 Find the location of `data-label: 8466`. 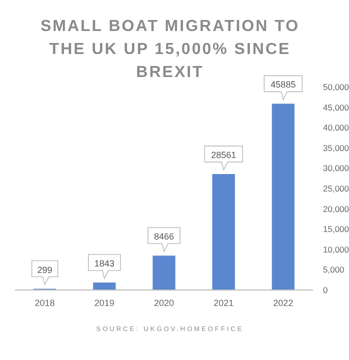

data-label: 8466 is located at coordinates (164, 237).